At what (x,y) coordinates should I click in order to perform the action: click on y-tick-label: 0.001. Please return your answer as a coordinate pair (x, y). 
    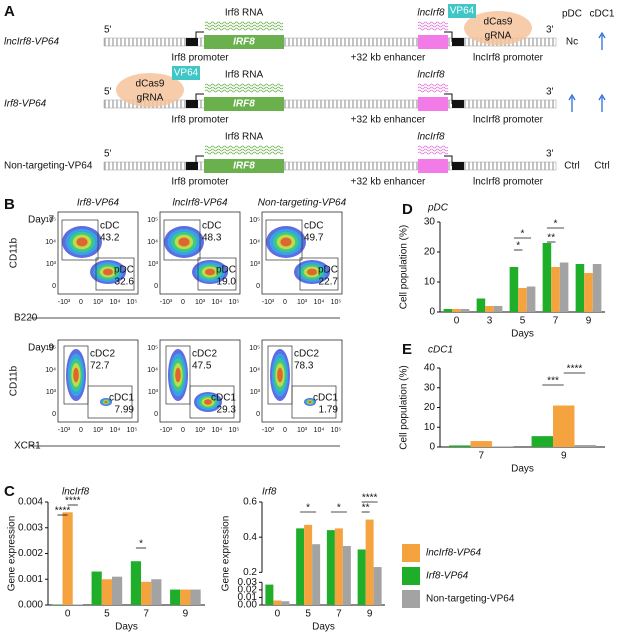
    Looking at the image, I should click on (30, 579).